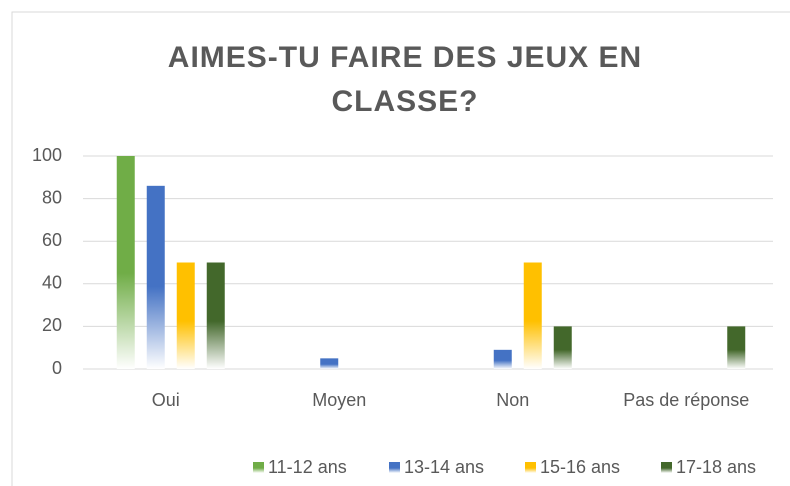 This screenshot has height=486, width=790. I want to click on legend-label: 13-14 ans, so click(444, 467).